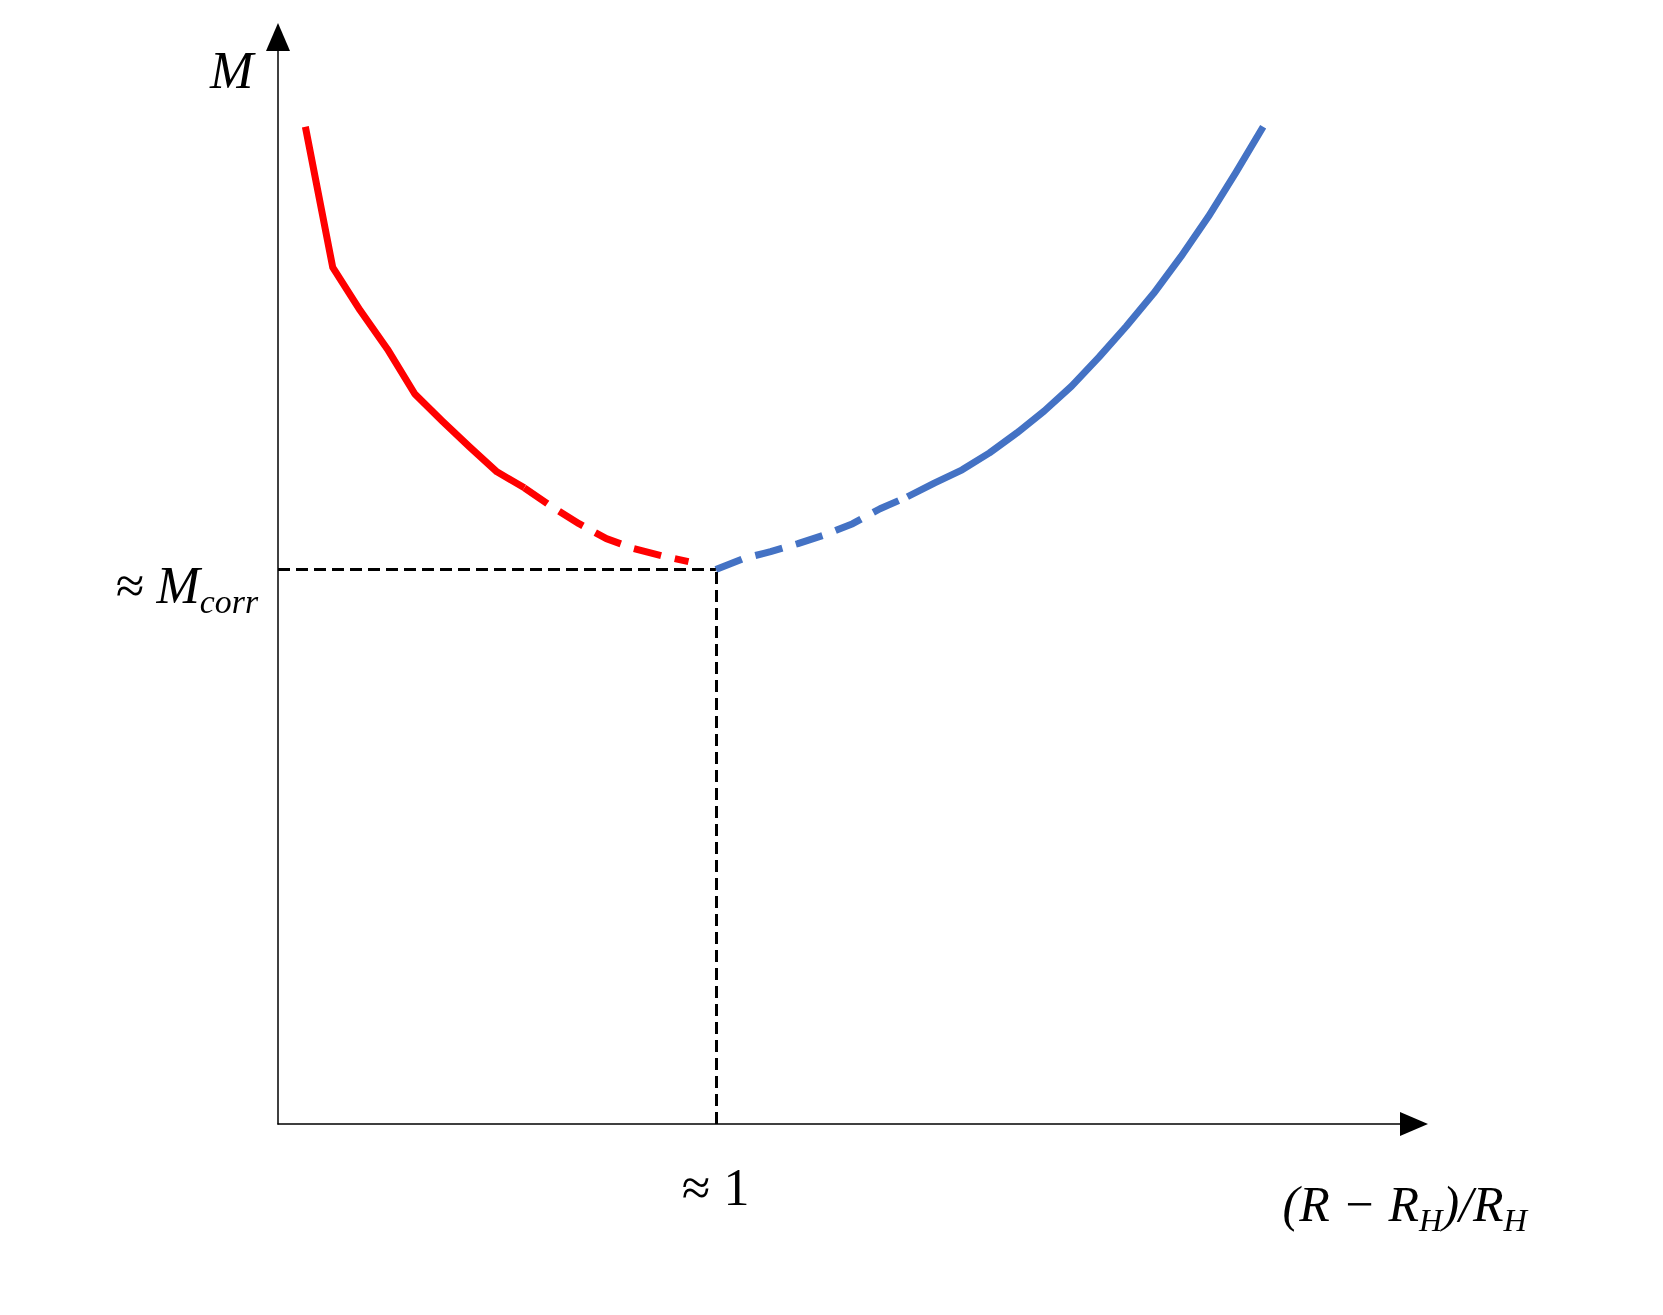 This screenshot has width=1663, height=1315. I want to click on text: ≈ 1, so click(715, 1187).